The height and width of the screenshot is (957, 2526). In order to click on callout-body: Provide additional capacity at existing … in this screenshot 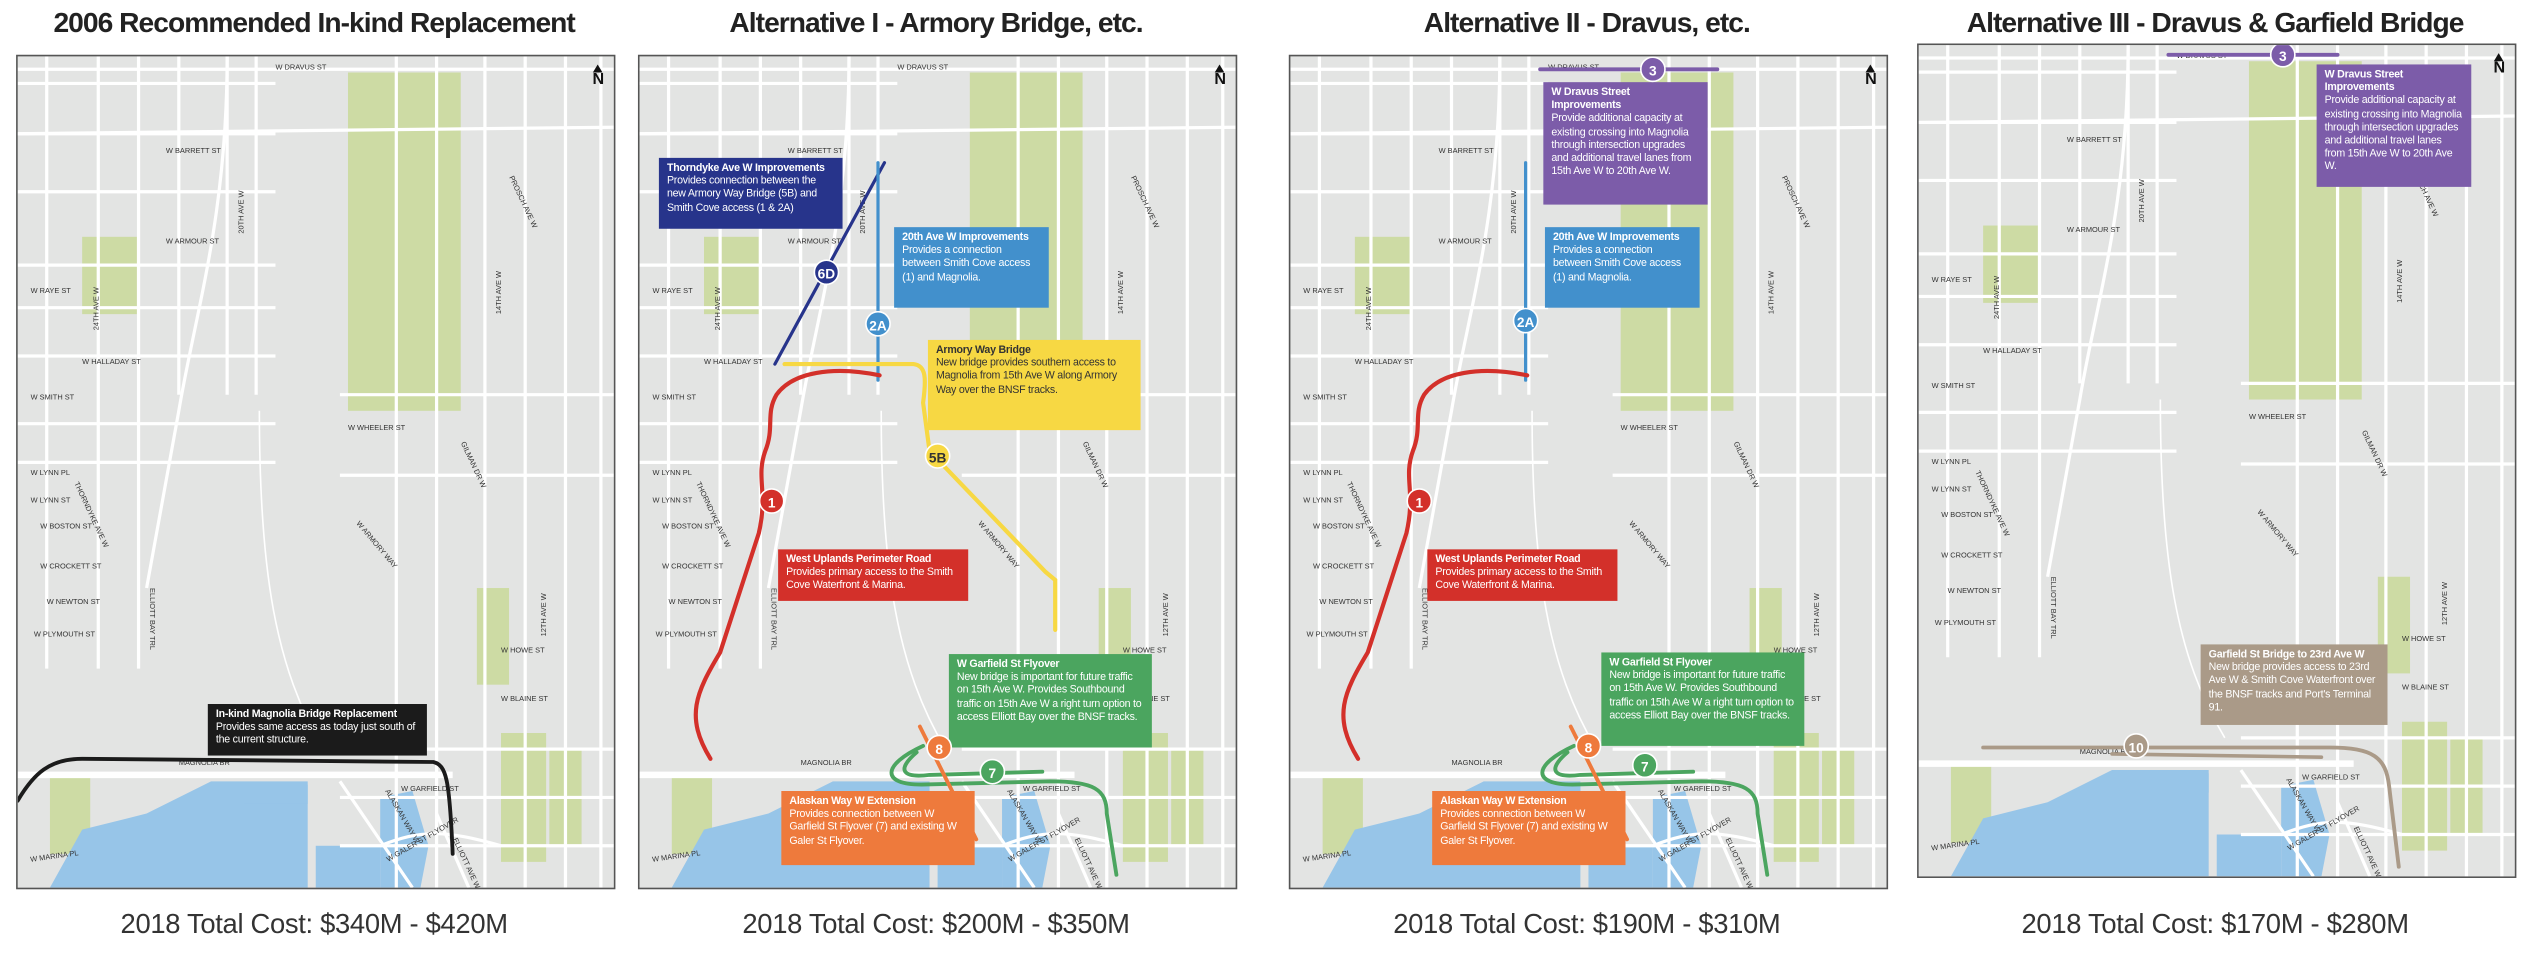, I will do `click(2393, 134)`.